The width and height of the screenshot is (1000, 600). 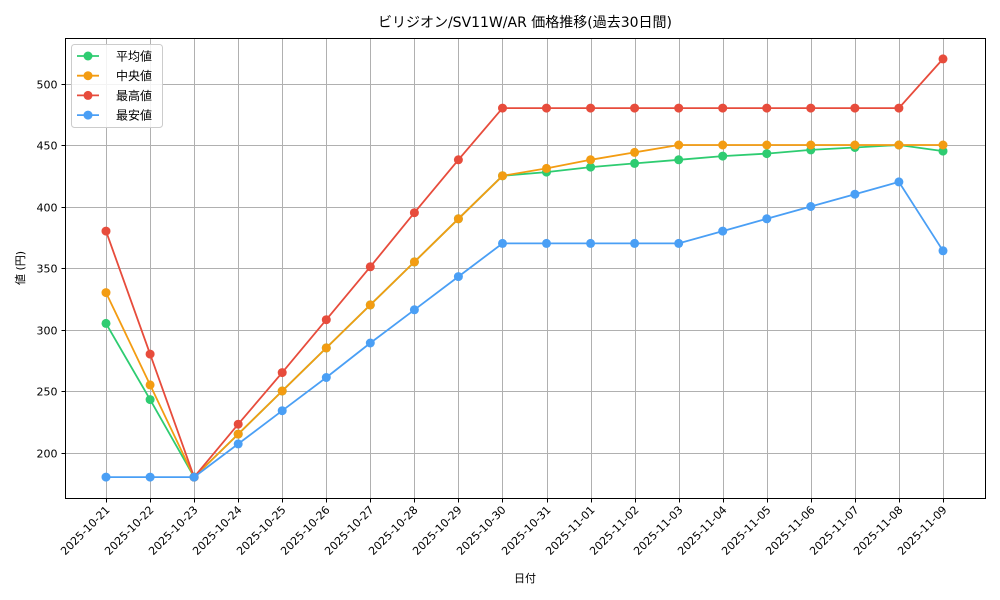 What do you see at coordinates (47, 331) in the screenshot?
I see `y-tick-label: 300` at bounding box center [47, 331].